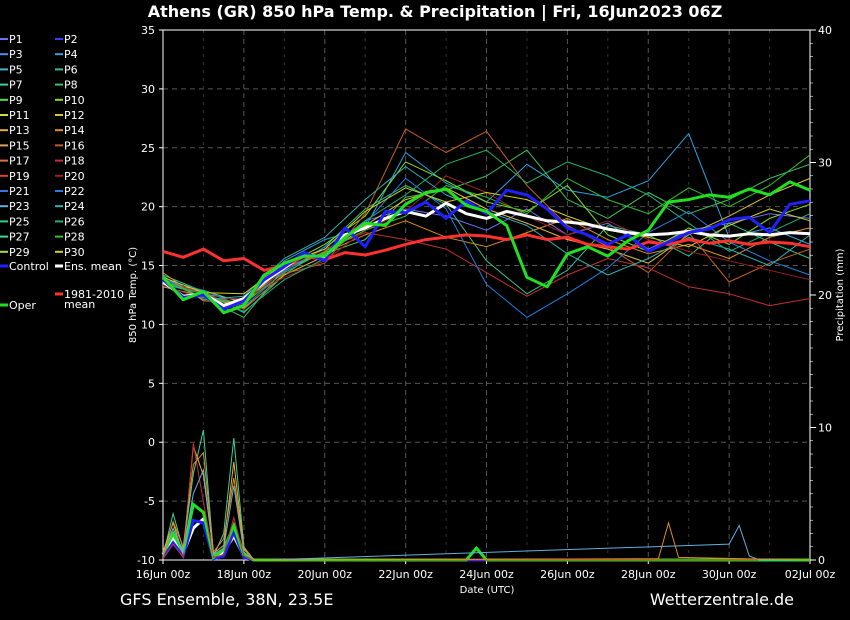 The height and width of the screenshot is (620, 850). What do you see at coordinates (486, 574) in the screenshot?
I see `x-tick-label: 24Jun 00z` at bounding box center [486, 574].